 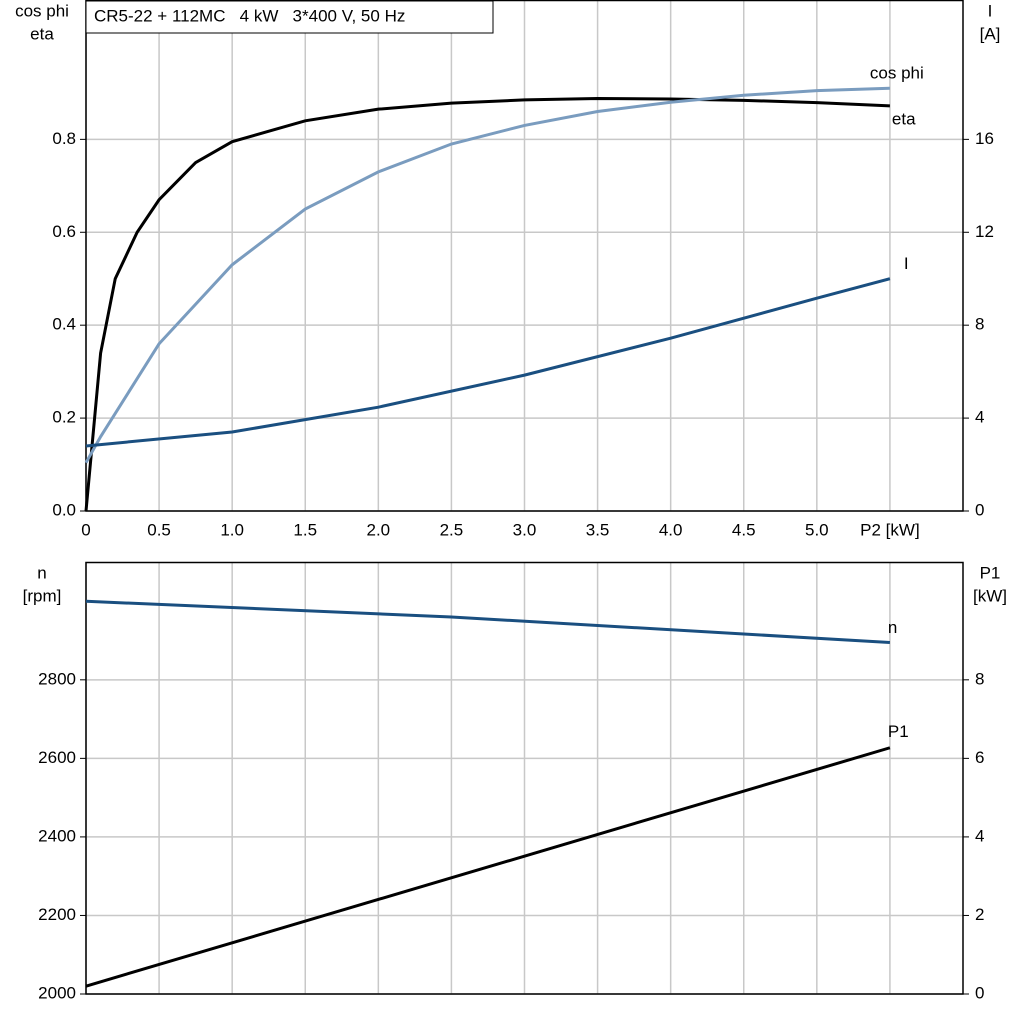 I want to click on x-tick-label: 0.5, so click(x=159, y=529).